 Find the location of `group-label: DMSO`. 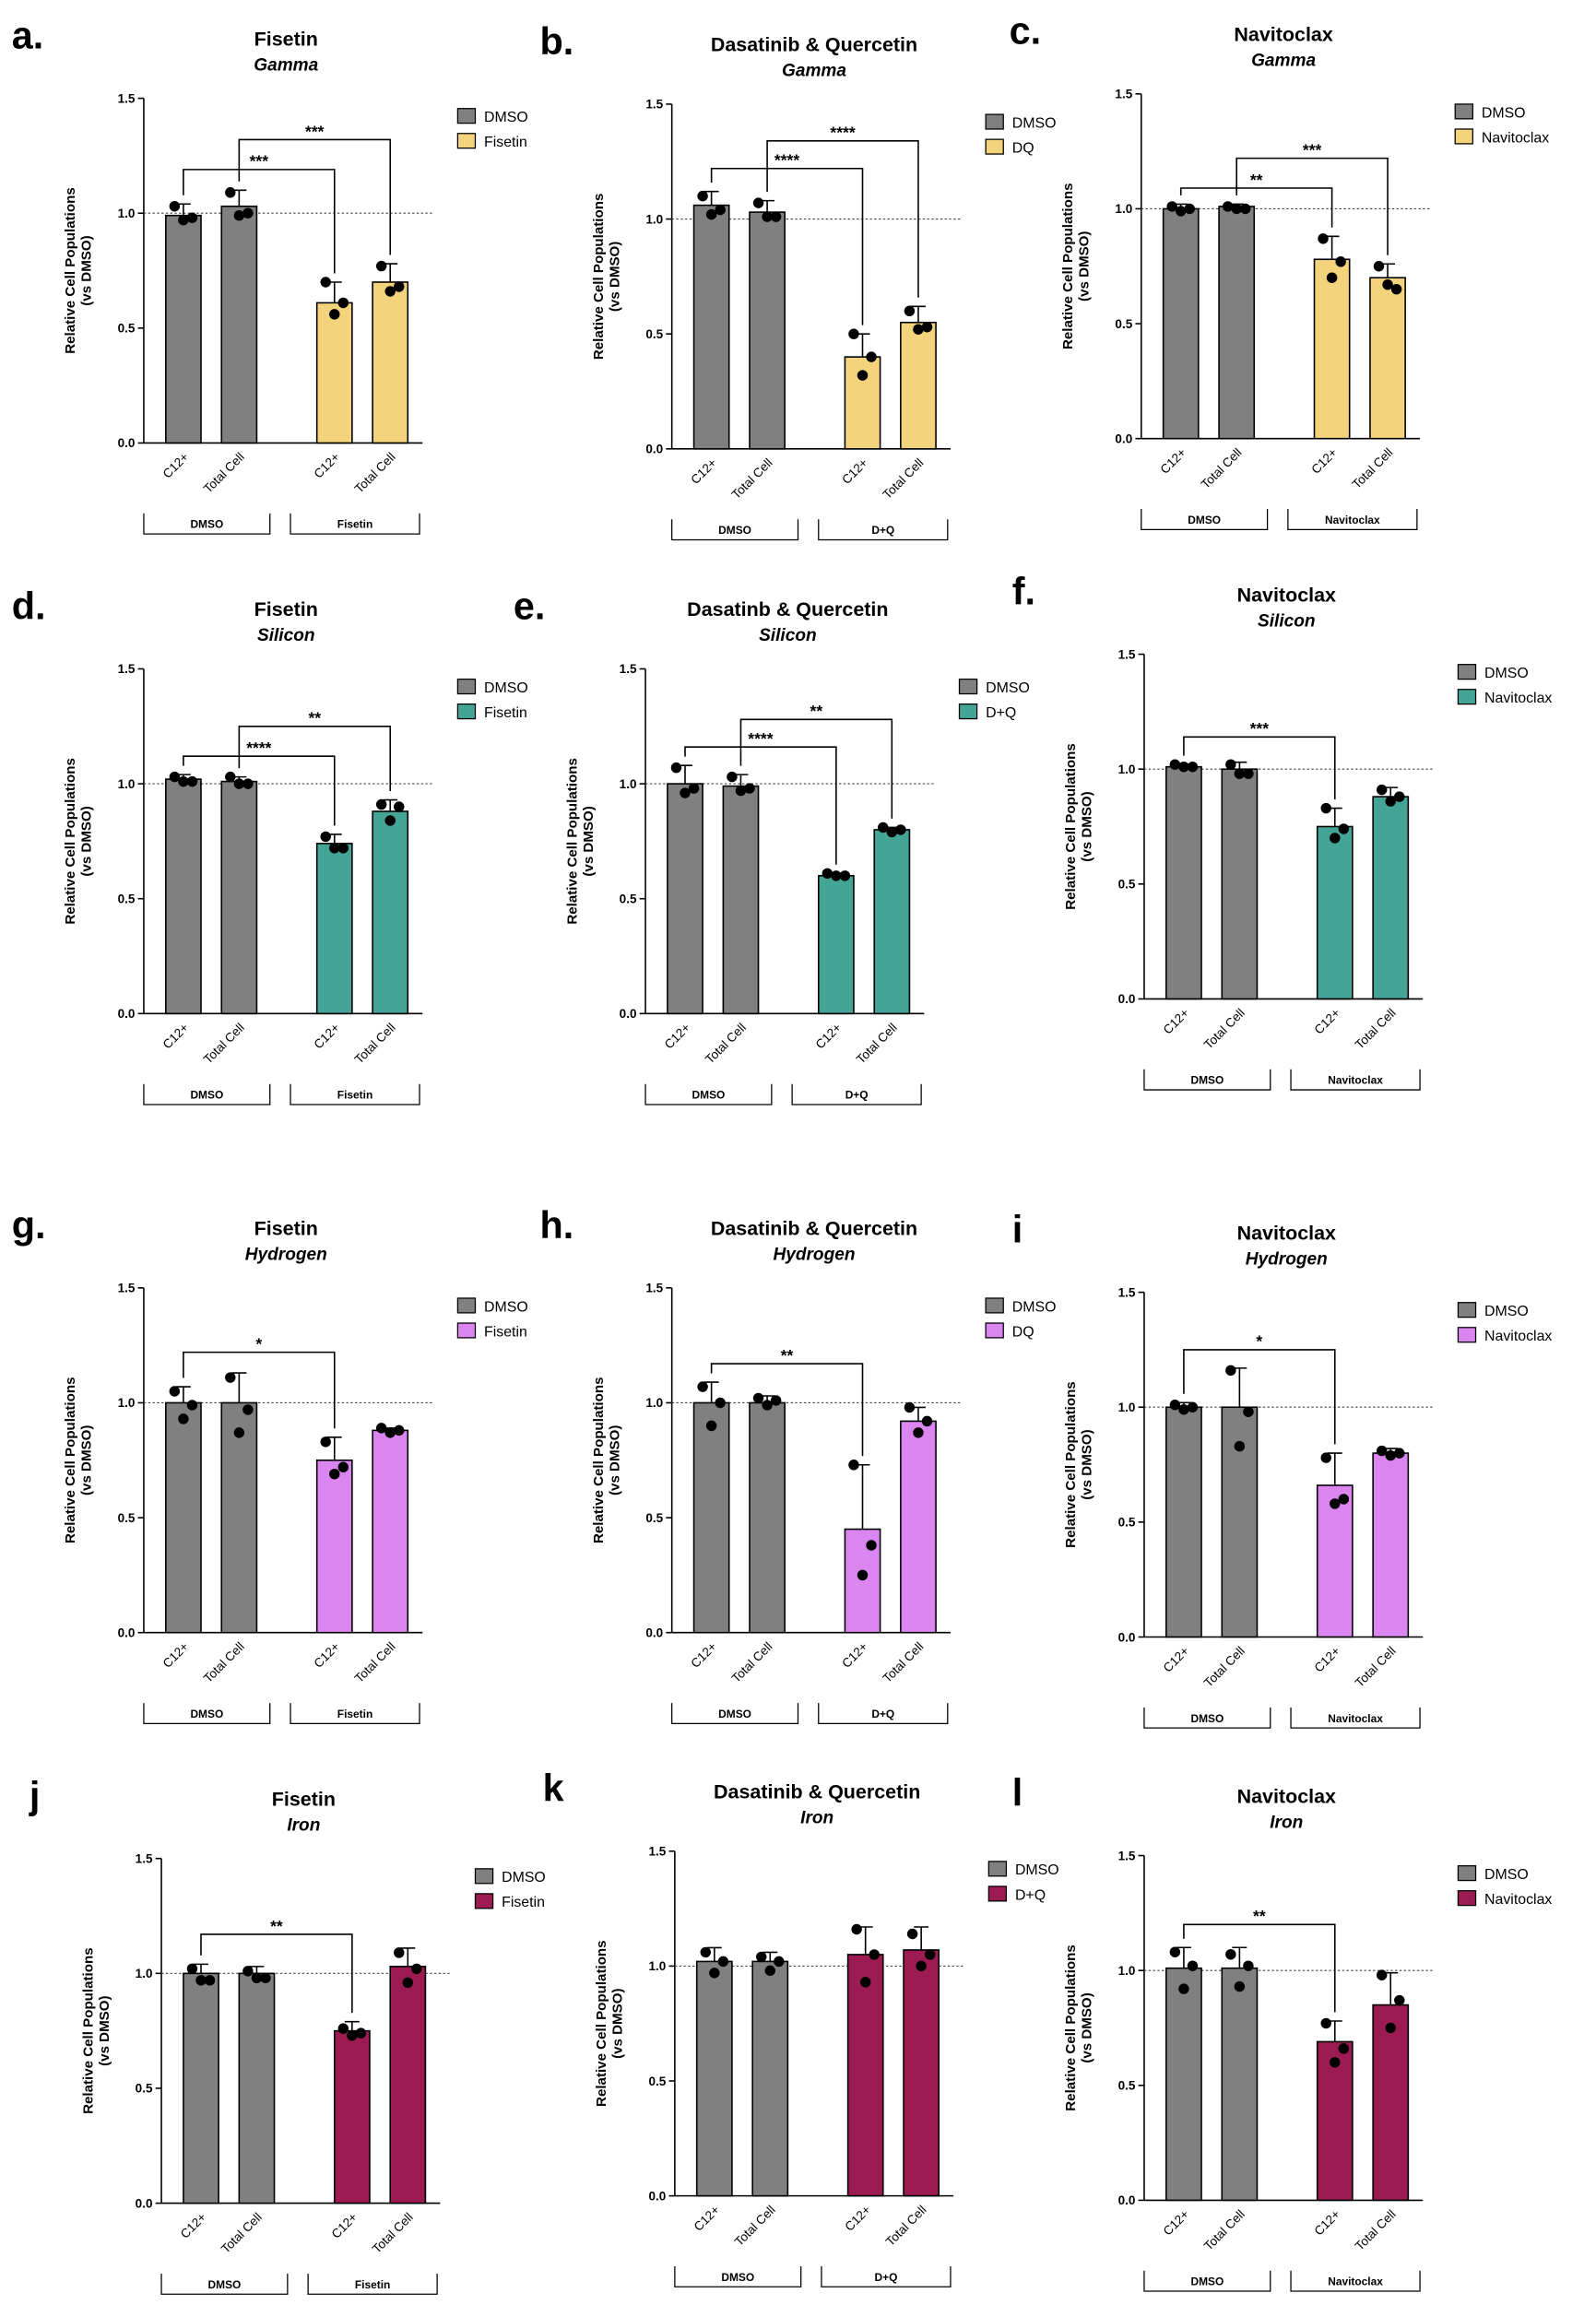

group-label: DMSO is located at coordinates (1207, 2281).